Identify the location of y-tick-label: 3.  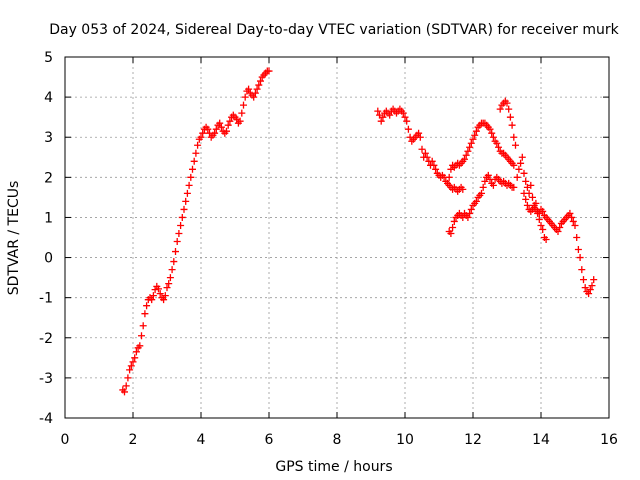
(48, 138).